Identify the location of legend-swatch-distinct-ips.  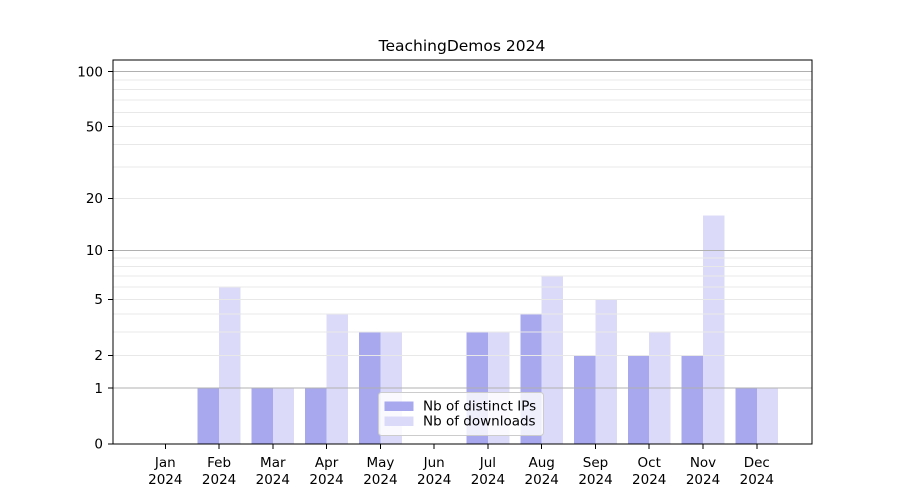
(399, 406).